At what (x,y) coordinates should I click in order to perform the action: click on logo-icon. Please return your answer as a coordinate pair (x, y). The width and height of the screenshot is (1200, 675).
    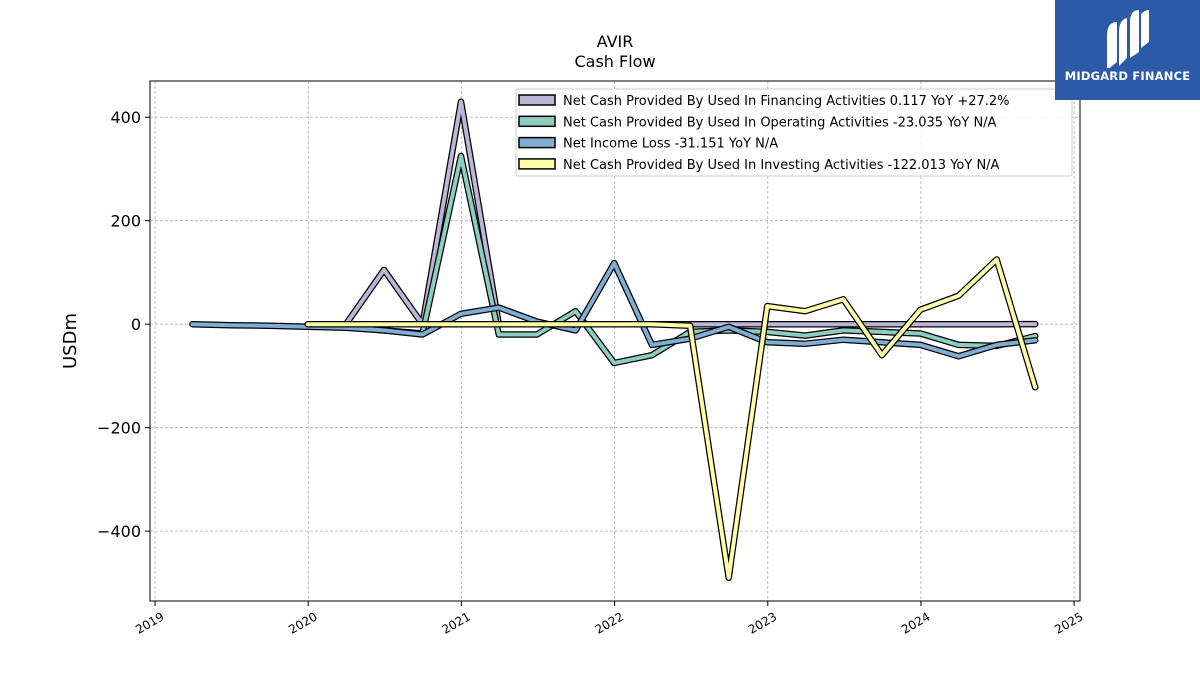
    Looking at the image, I should click on (1128, 39).